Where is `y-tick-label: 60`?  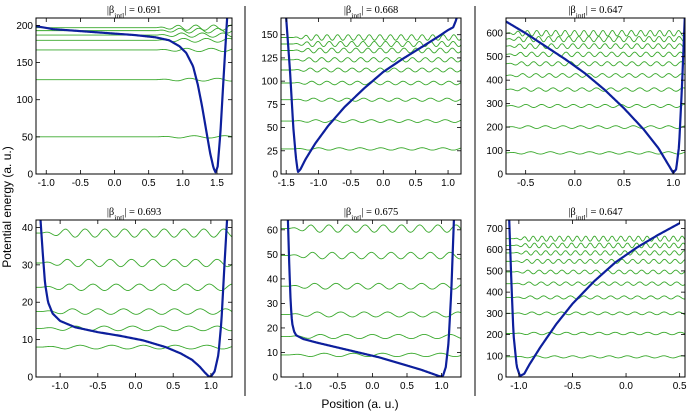 y-tick-label: 60 is located at coordinates (273, 230).